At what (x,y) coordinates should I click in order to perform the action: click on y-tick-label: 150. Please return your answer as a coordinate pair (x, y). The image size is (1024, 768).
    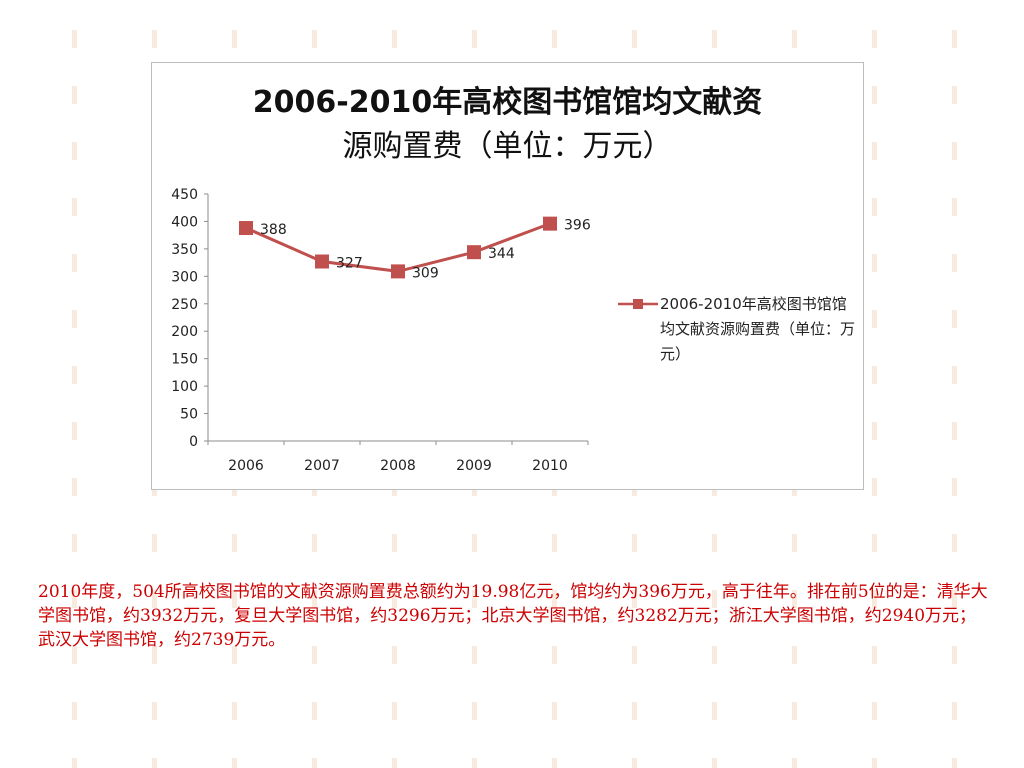
    Looking at the image, I should click on (184, 360).